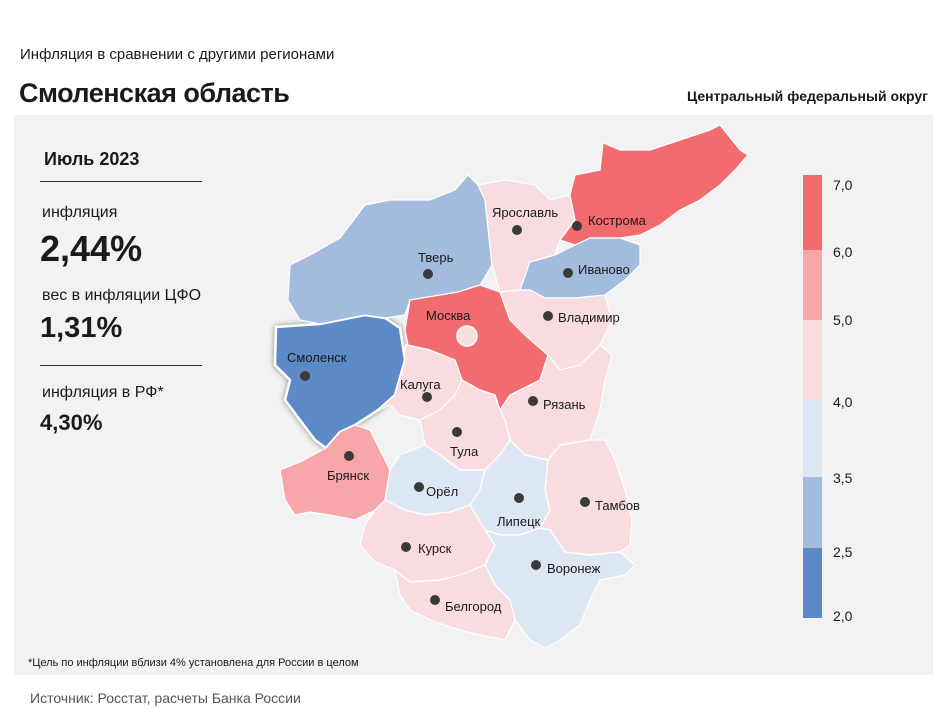 The image size is (950, 713). What do you see at coordinates (843, 552) in the screenshot?
I see `legend-tick-label: 2,5` at bounding box center [843, 552].